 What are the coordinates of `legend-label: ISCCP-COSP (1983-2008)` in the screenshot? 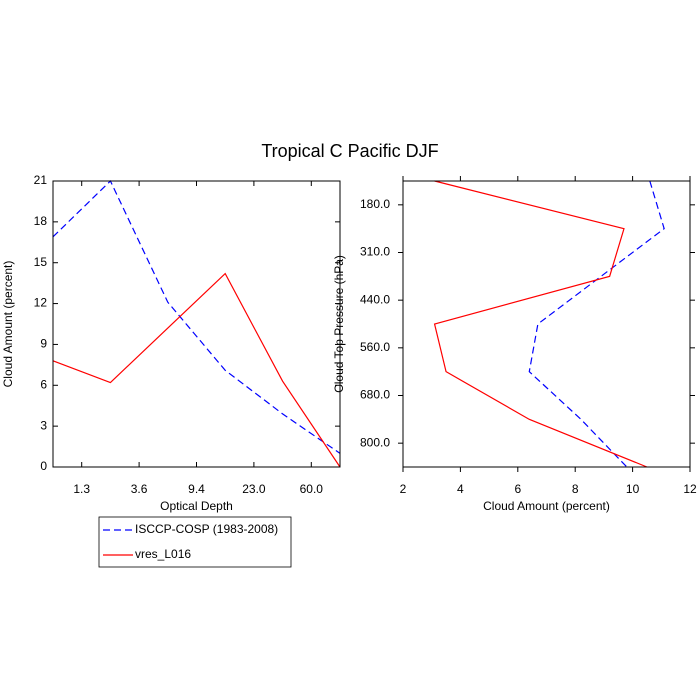 It's located at (206, 529).